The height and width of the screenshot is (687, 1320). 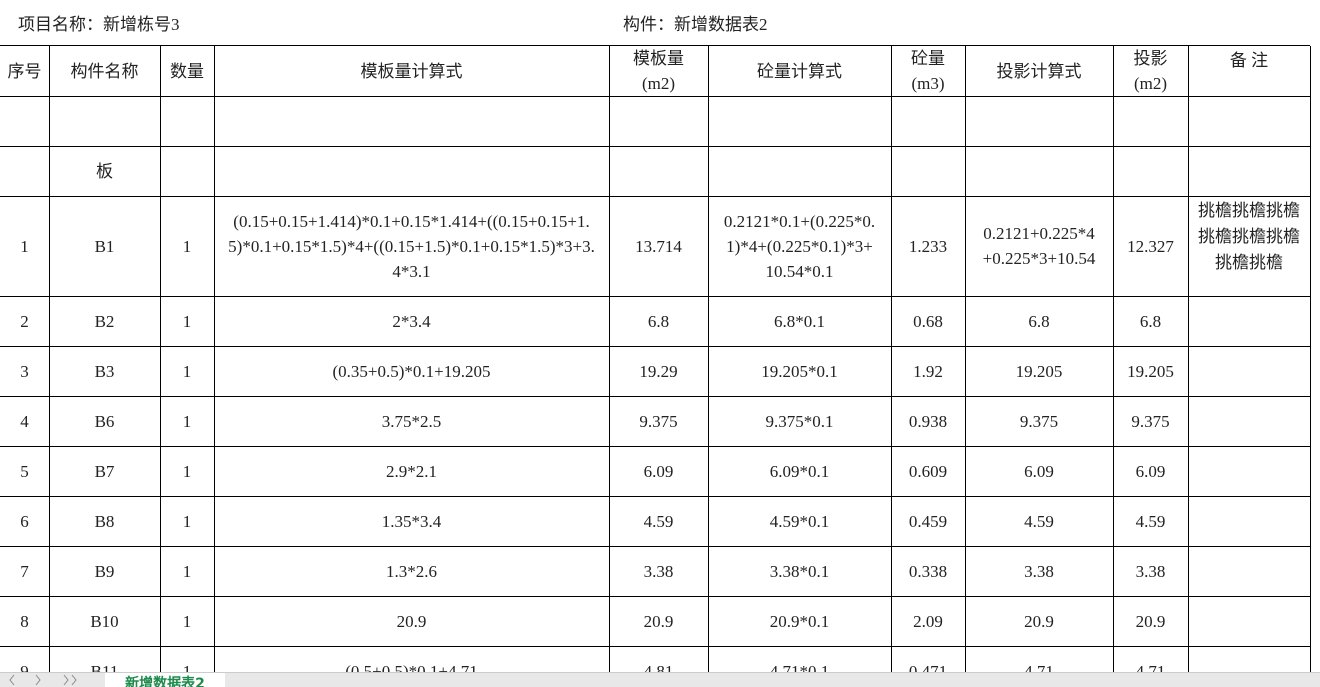 What do you see at coordinates (928, 371) in the screenshot?
I see `table-cell: 1.92` at bounding box center [928, 371].